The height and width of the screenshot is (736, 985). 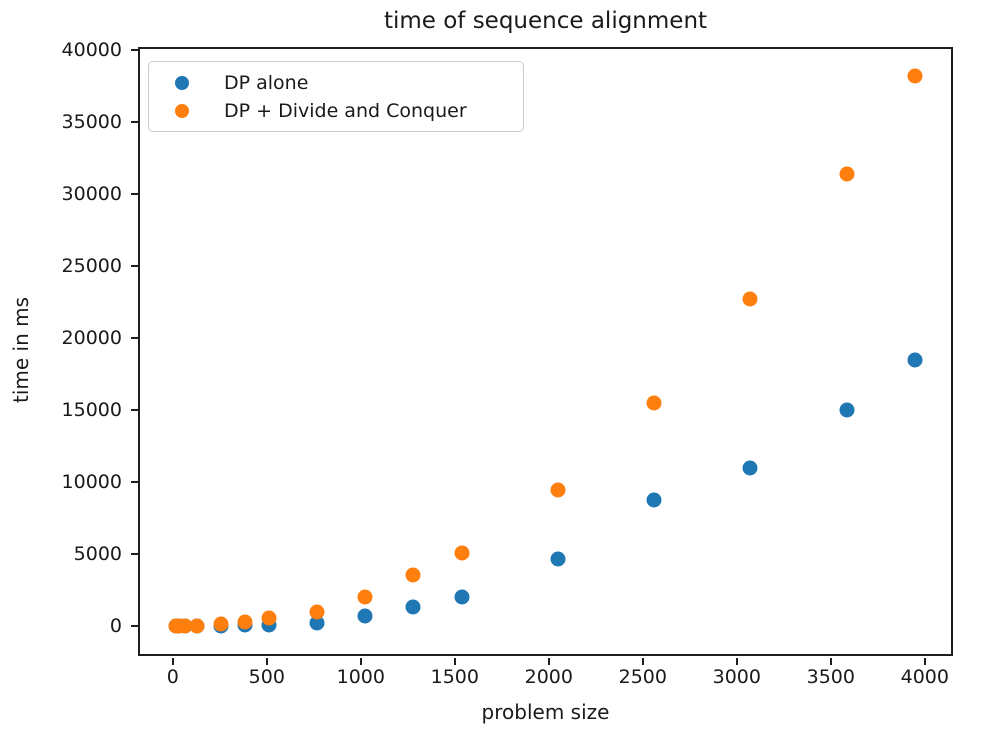 I want to click on y-tick-label: 15000, so click(x=91, y=410).